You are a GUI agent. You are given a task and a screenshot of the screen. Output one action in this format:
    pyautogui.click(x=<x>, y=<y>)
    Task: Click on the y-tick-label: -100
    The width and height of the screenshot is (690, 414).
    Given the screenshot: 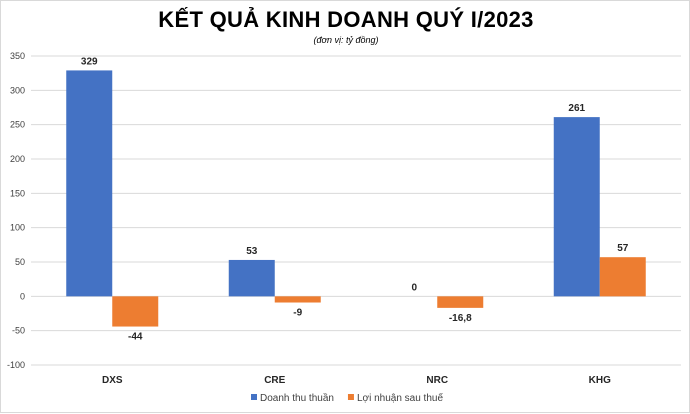 What is the action you would take?
    pyautogui.click(x=16, y=365)
    